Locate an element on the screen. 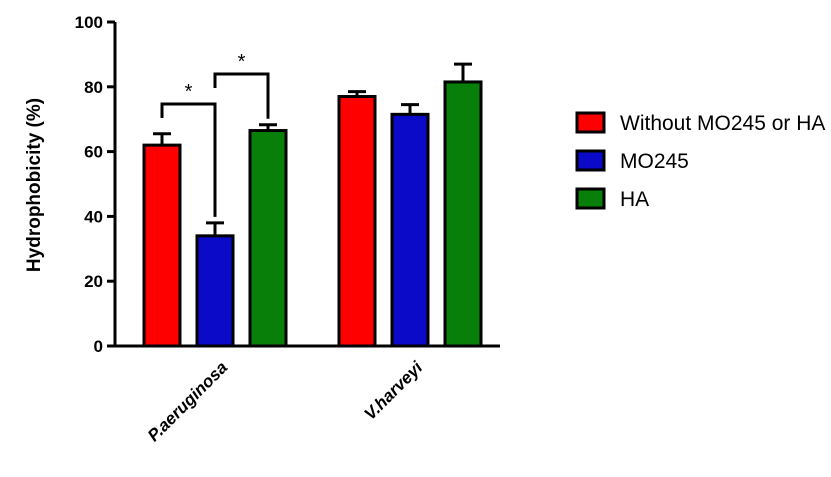  significance-brackets: ** is located at coordinates (215, 134).